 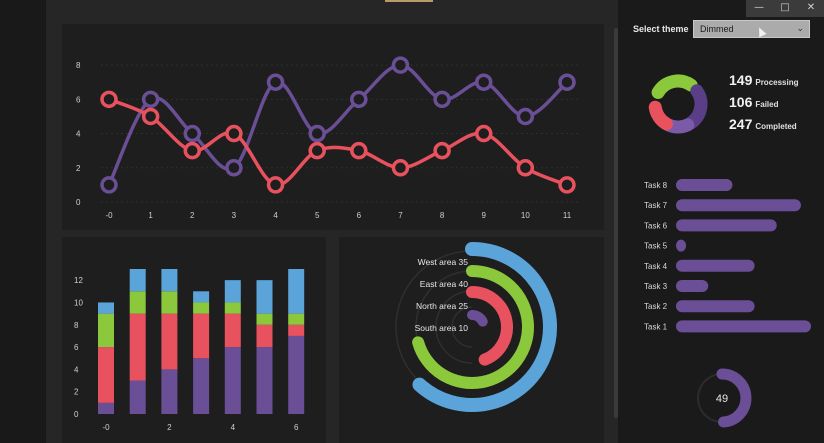 I want to click on gauge-value: 49, so click(x=722, y=399).